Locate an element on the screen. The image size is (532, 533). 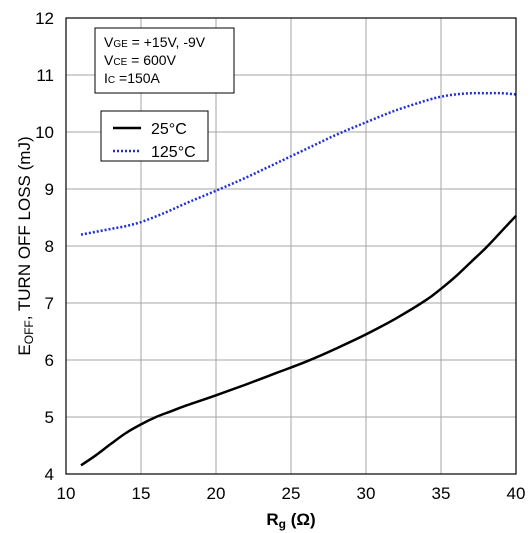
x-tick-label: 15 is located at coordinates (141, 493).